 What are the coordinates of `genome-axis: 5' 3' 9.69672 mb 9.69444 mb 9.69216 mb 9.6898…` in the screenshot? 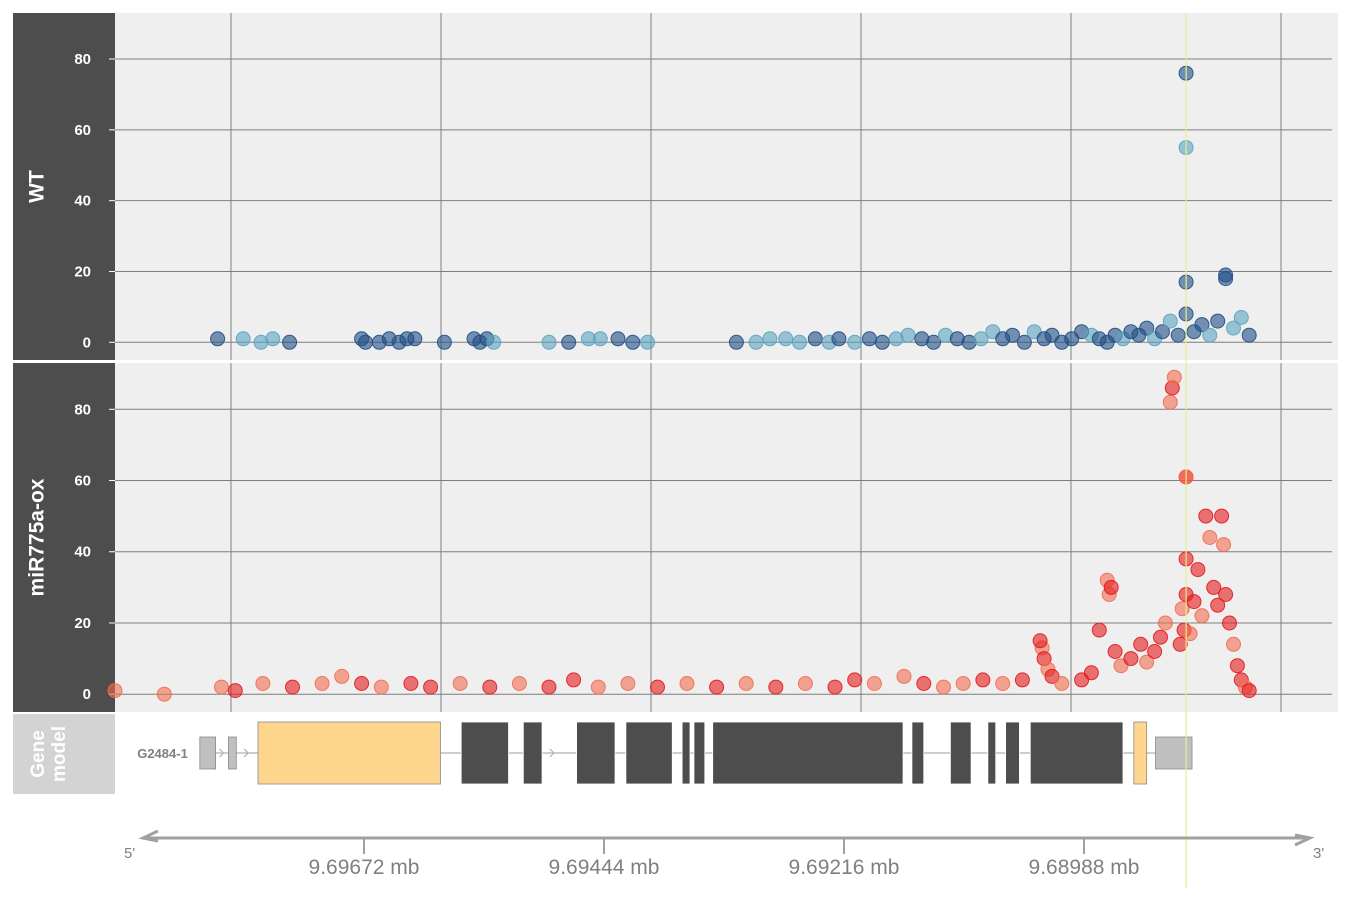 It's located at (724, 854).